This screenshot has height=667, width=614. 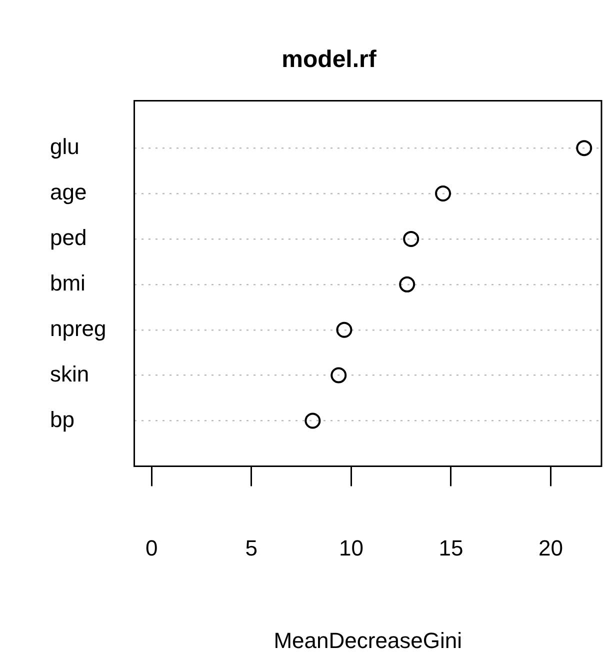 I want to click on chart-title: model.rf, so click(x=330, y=60).